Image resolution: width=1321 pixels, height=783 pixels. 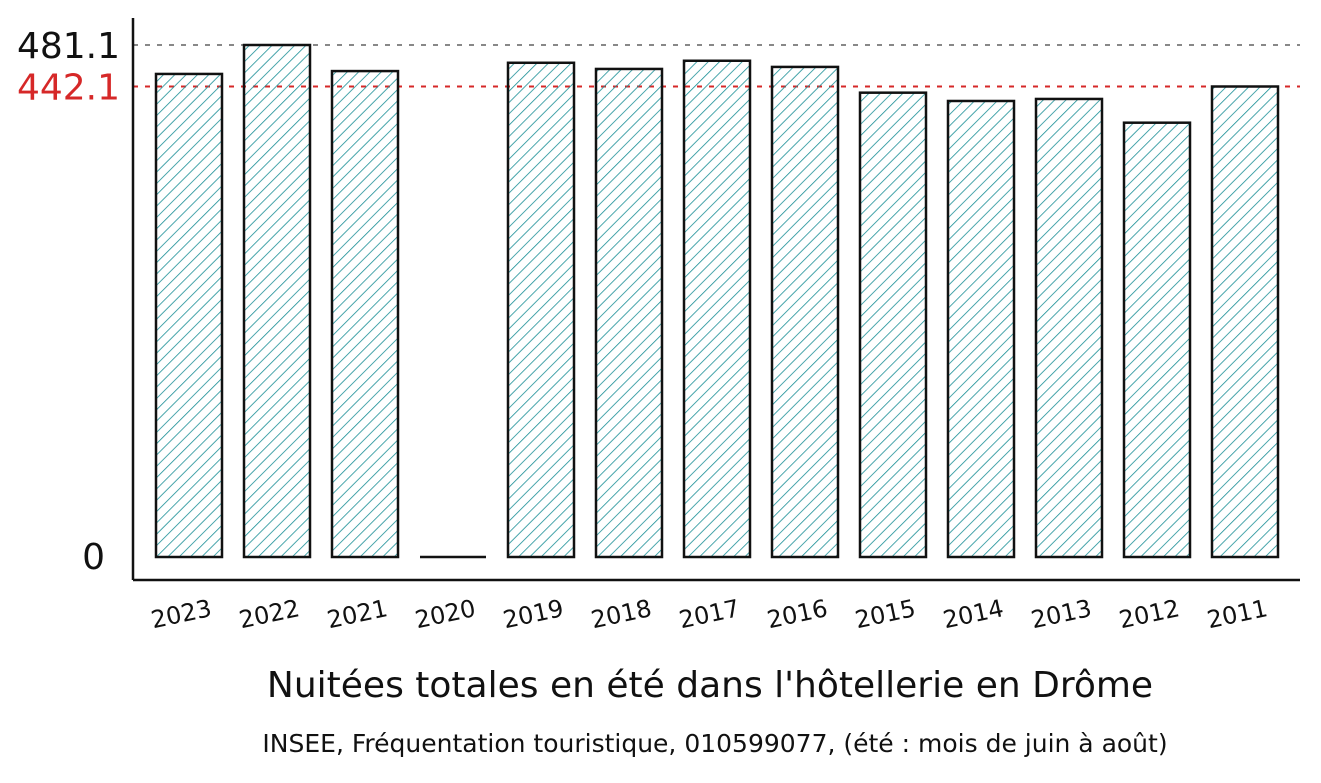 What do you see at coordinates (182, 614) in the screenshot?
I see `x-tick-label-2023: 2023` at bounding box center [182, 614].